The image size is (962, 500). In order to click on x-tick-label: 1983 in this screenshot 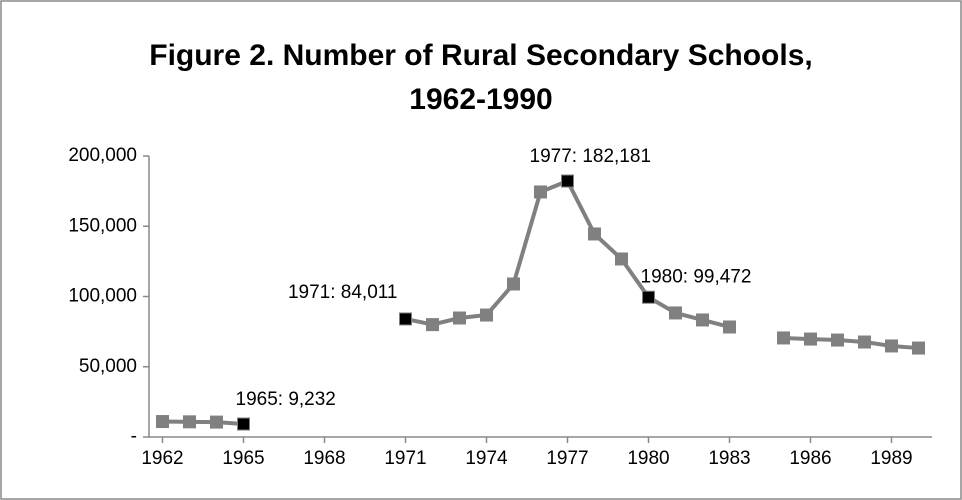, I will do `click(729, 458)`.